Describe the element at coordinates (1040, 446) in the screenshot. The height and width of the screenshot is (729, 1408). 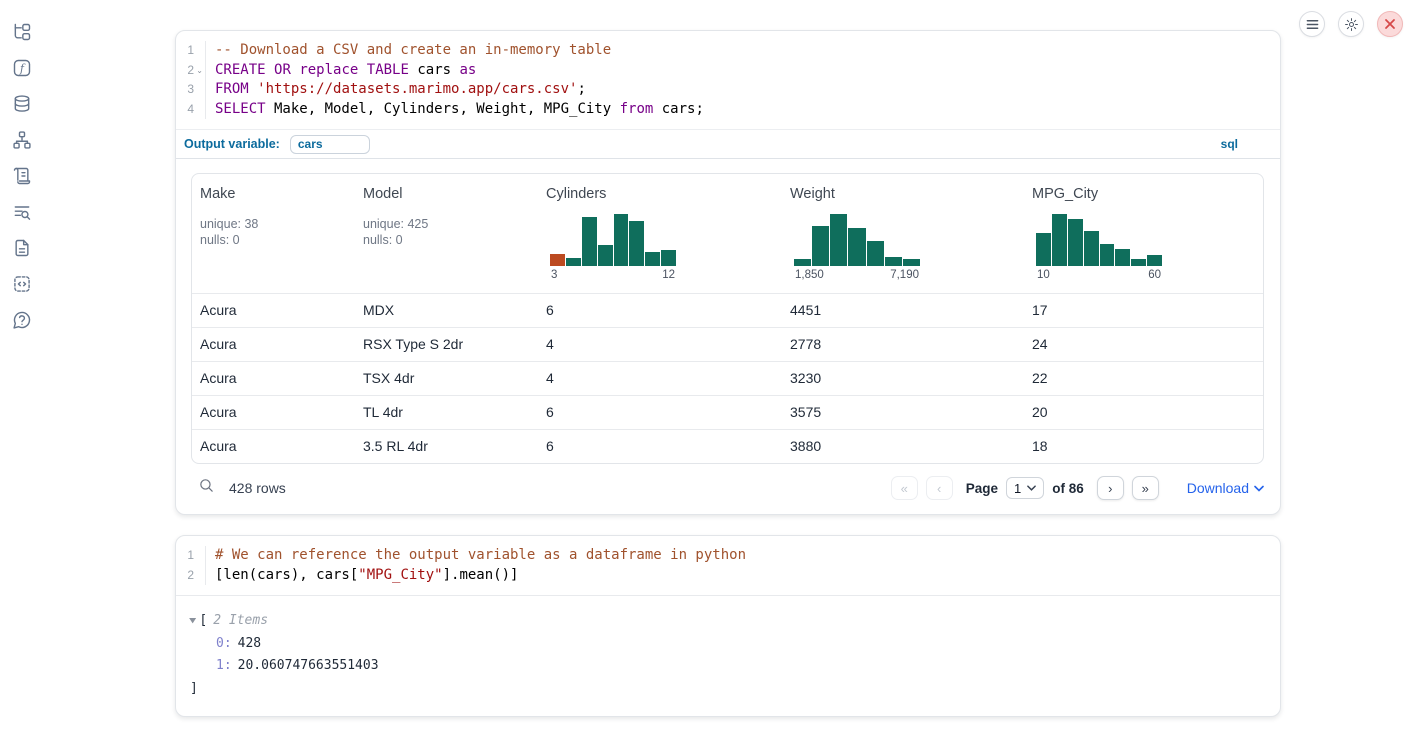
I see `table-cell: 18` at that location.